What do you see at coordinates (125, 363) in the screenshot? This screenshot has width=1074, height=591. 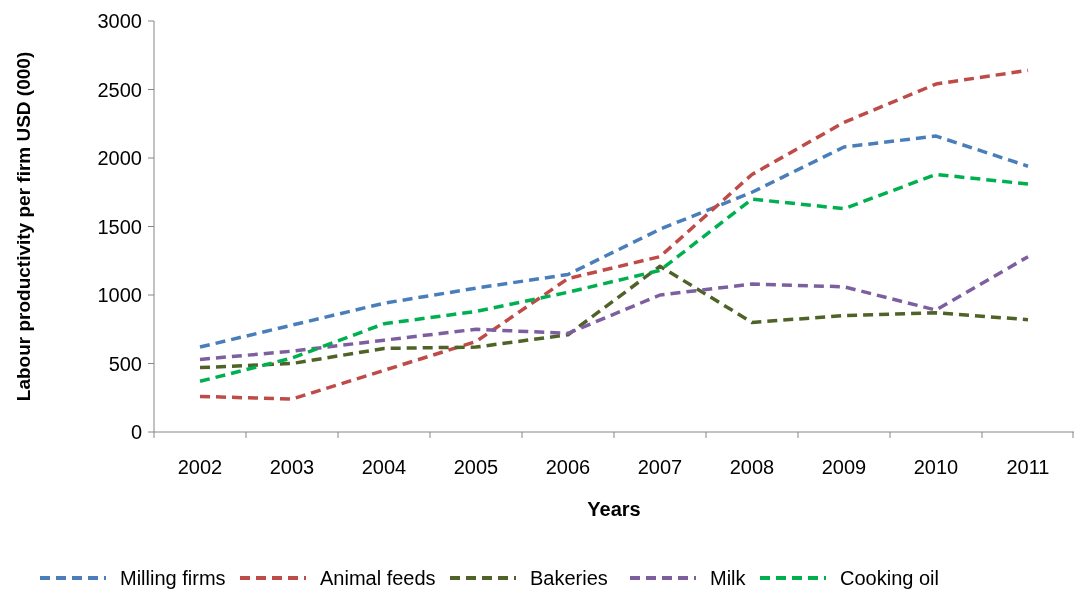 I see `y-tick-label: 500` at bounding box center [125, 363].